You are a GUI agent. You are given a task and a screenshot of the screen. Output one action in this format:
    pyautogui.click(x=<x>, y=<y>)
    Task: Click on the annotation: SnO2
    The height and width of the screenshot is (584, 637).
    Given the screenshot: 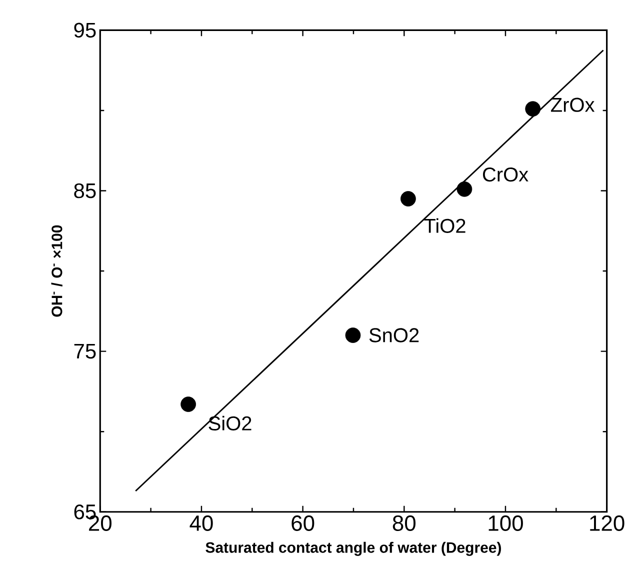 What is the action you would take?
    pyautogui.click(x=394, y=335)
    